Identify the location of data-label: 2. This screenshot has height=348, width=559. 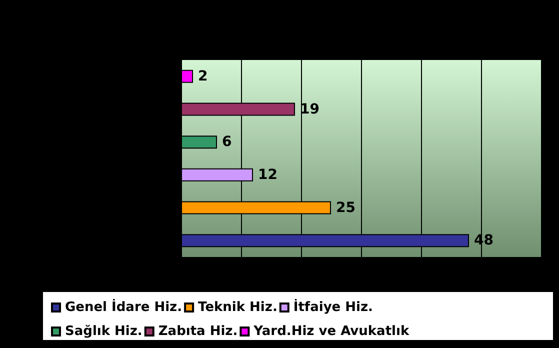
(203, 76).